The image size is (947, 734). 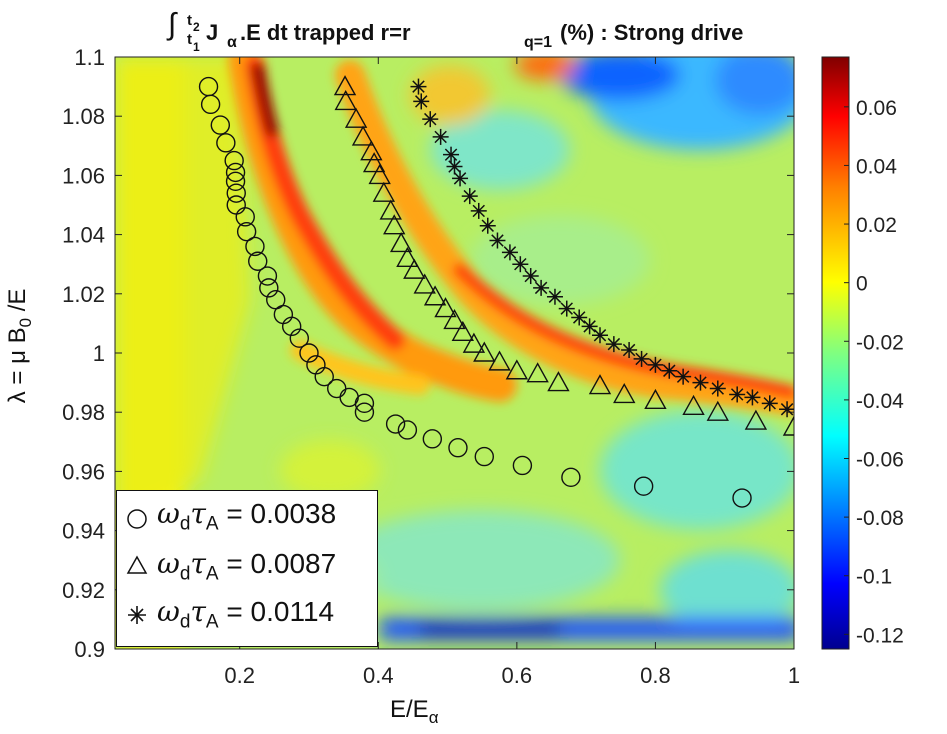 I want to click on title-body-part1: J, so click(x=212, y=32).